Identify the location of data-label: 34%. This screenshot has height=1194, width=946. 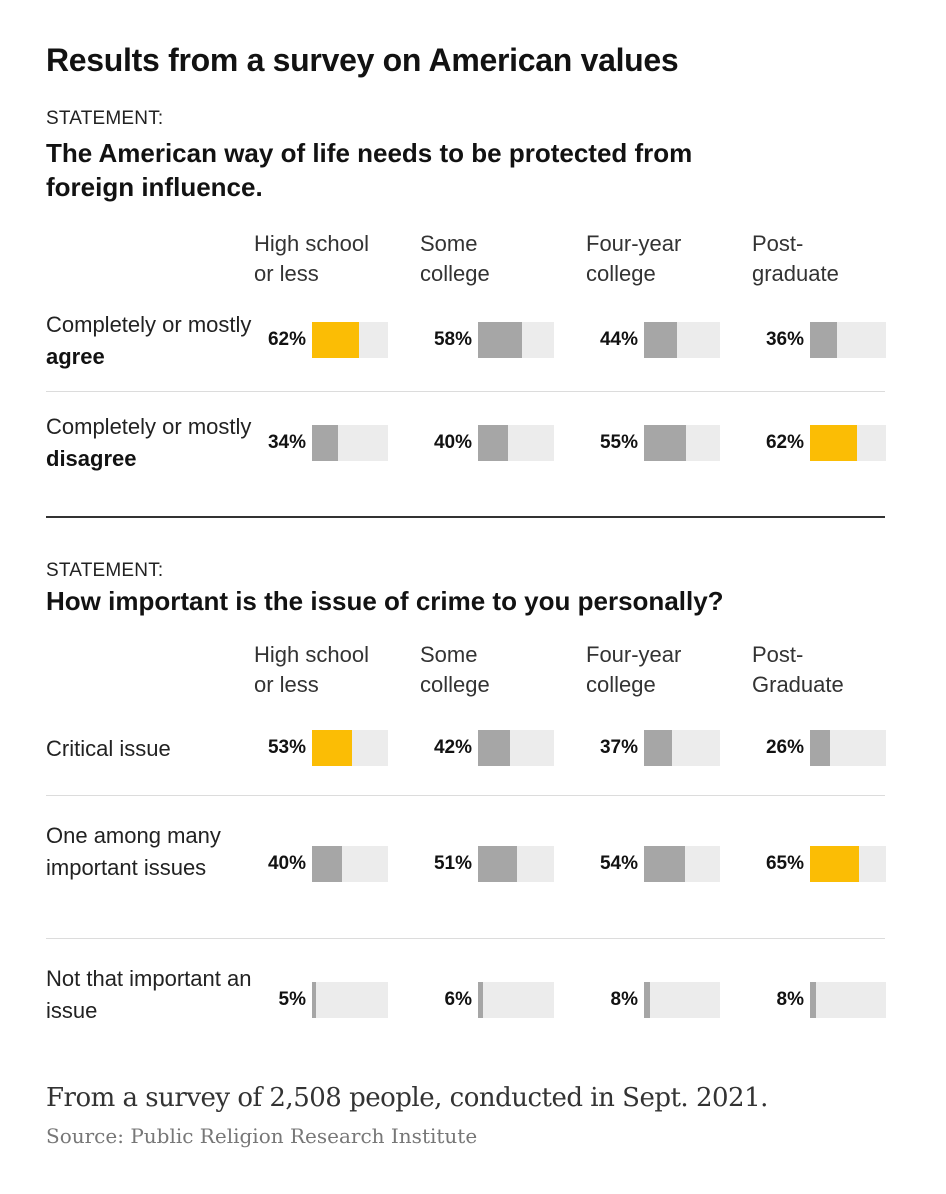
(286, 442).